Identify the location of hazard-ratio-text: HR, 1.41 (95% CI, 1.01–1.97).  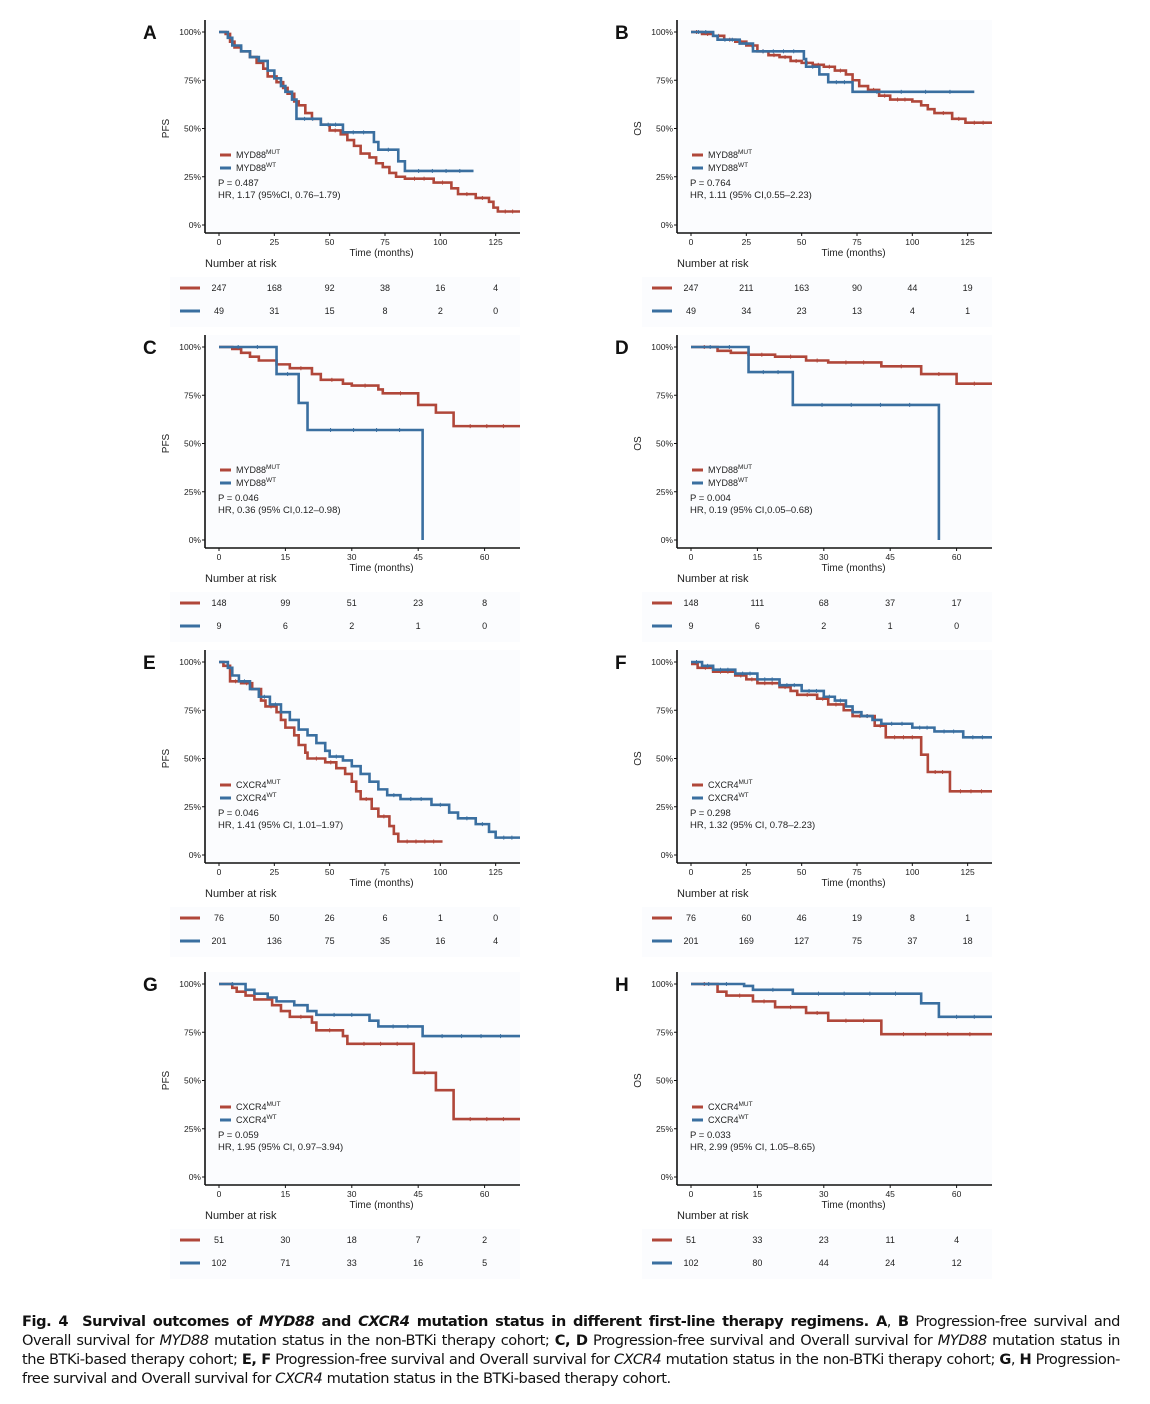
(280, 825).